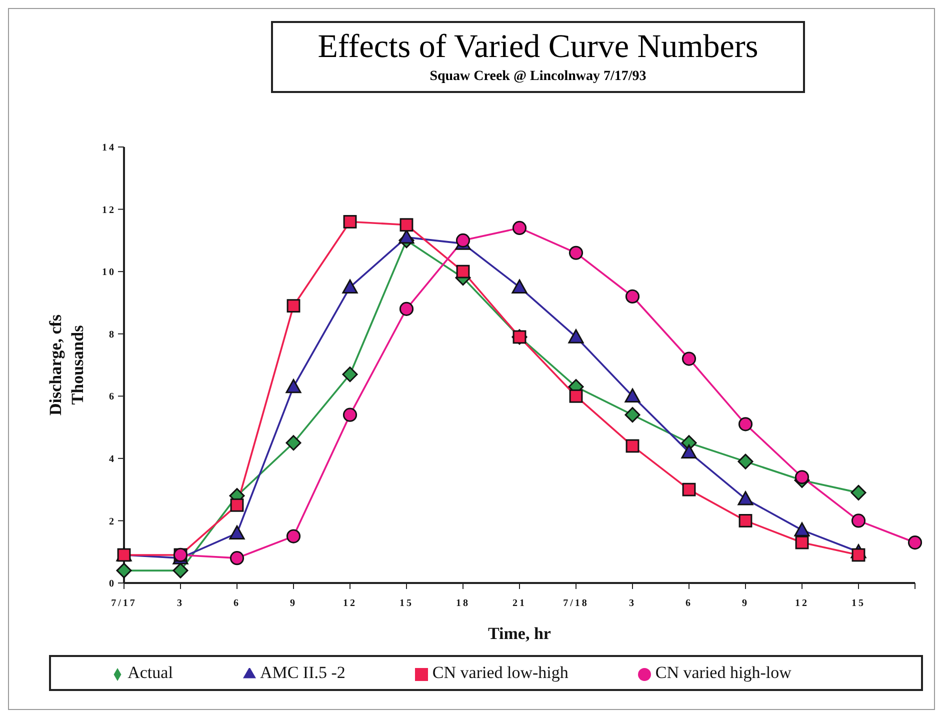 This screenshot has width=943, height=719. Describe the element at coordinates (66, 365) in the screenshot. I see `y-axis-title: Discharge, cfs Thousands` at that location.